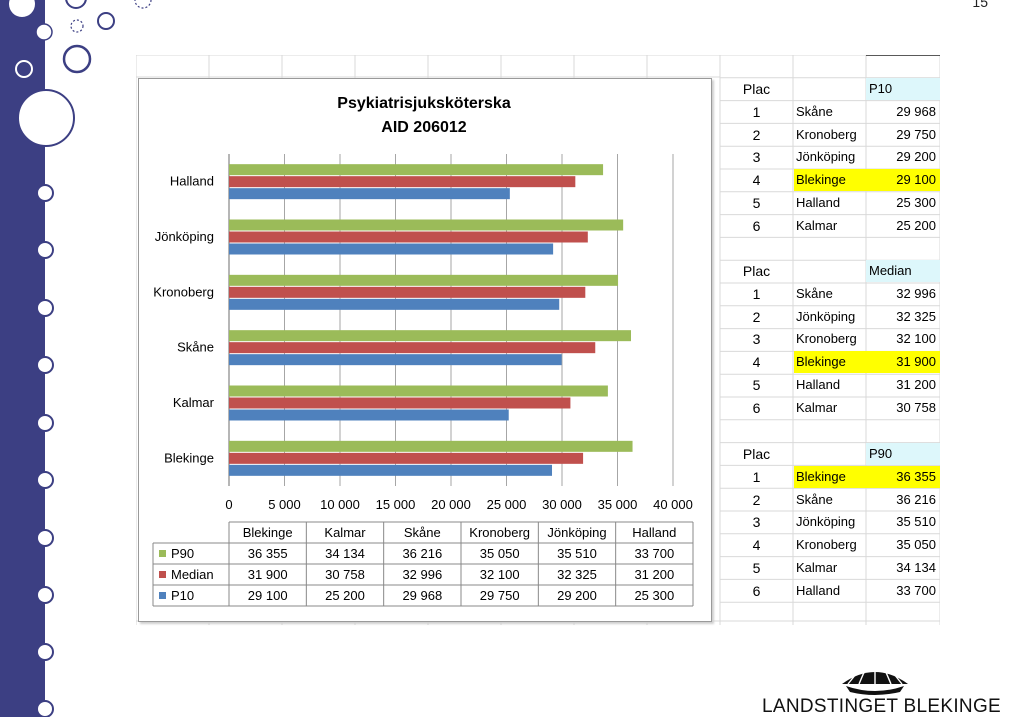 The width and height of the screenshot is (1024, 718). What do you see at coordinates (189, 457) in the screenshot?
I see `category-label: Blekinge` at bounding box center [189, 457].